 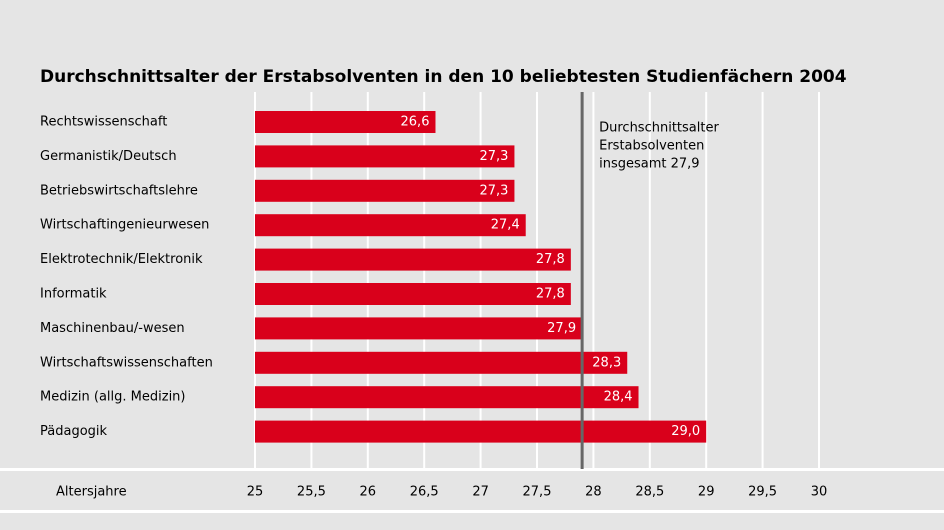 I want to click on x-axis-label: Altersjahre, so click(x=91, y=492).